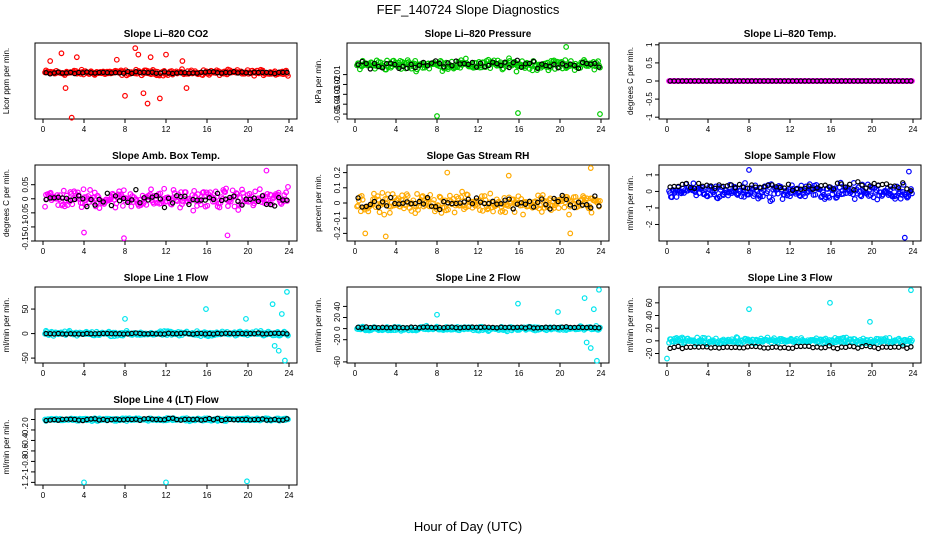 This screenshot has height=540, width=936. What do you see at coordinates (25, 226) in the screenshot?
I see `y-tick-label: -0.1` at bounding box center [25, 226].